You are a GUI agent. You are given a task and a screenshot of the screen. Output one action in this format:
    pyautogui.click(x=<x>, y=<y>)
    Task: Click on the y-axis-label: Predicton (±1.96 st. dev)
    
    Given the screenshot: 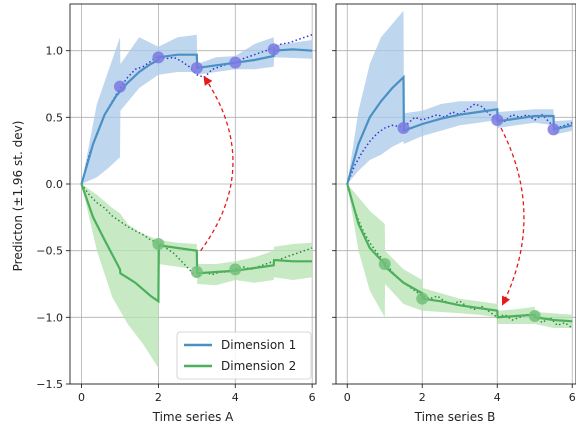 What is the action you would take?
    pyautogui.click(x=18, y=196)
    